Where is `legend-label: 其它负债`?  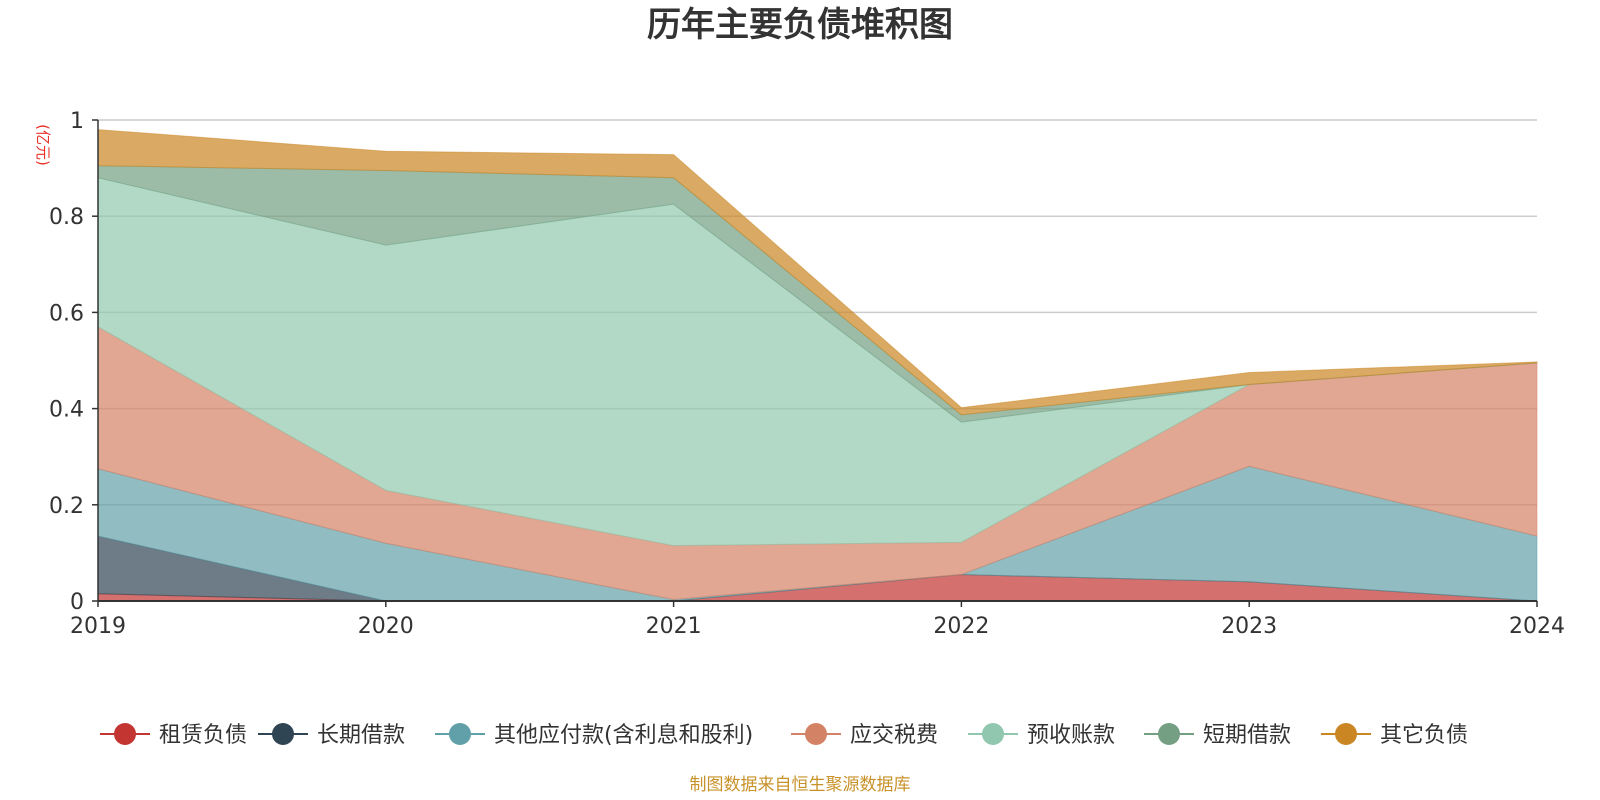 legend-label: 其它负债 is located at coordinates (1424, 735).